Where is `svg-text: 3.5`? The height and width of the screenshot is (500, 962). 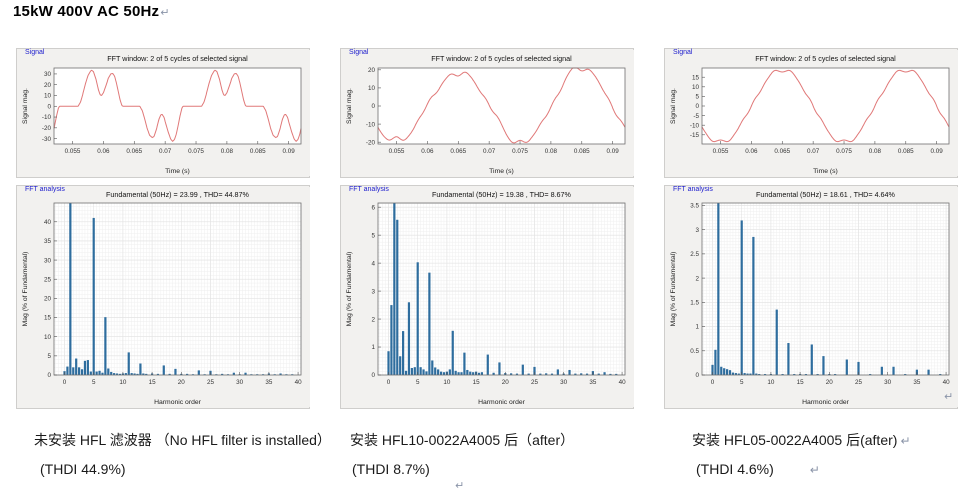
svg-text: 3.5 is located at coordinates (694, 206).